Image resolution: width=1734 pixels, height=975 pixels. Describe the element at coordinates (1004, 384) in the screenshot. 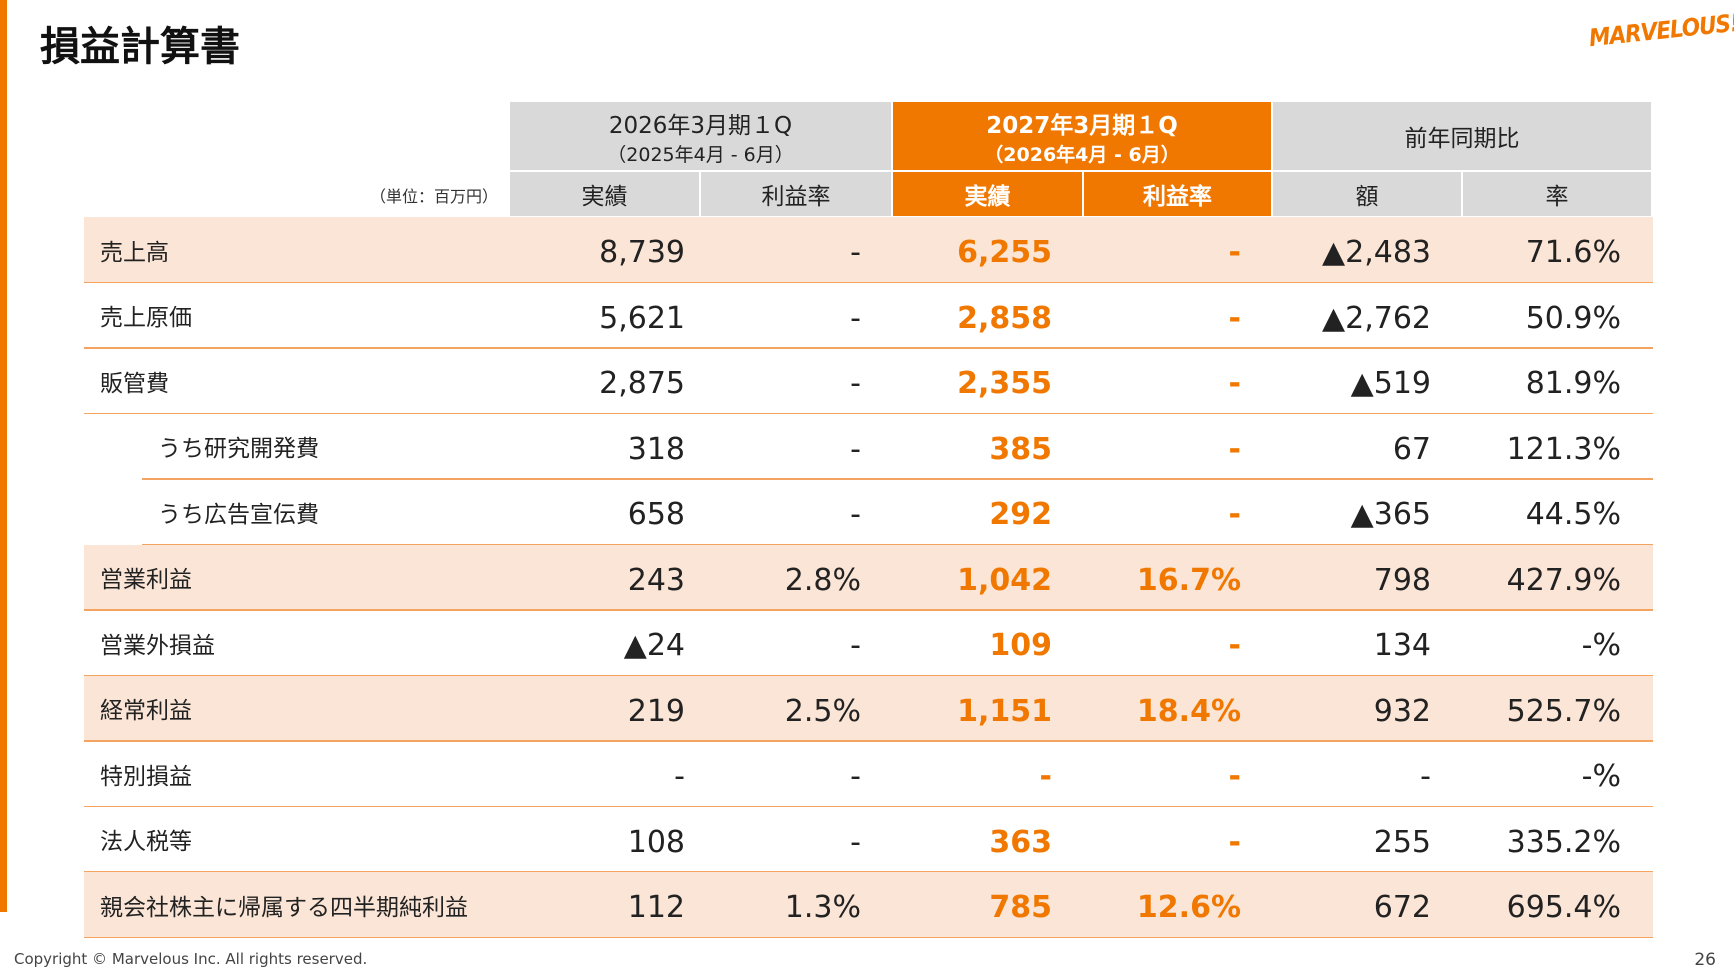

I see `cell: 2,355` at that location.